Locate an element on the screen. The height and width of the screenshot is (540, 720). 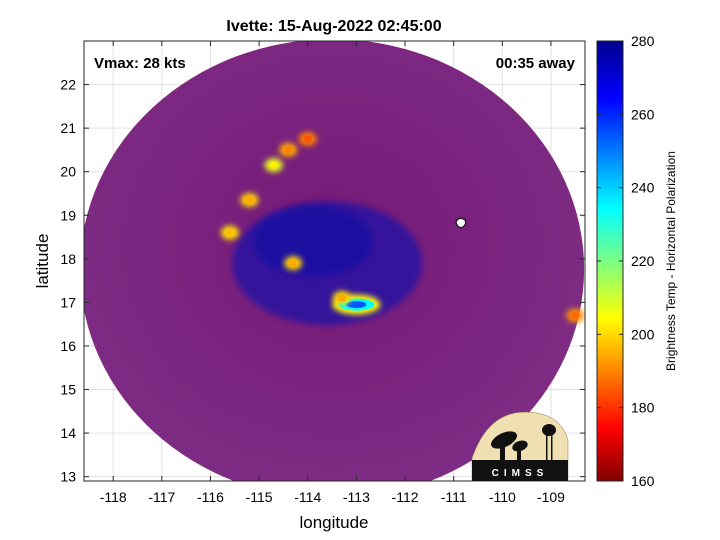
dark-band is located at coordinates (312, 241).